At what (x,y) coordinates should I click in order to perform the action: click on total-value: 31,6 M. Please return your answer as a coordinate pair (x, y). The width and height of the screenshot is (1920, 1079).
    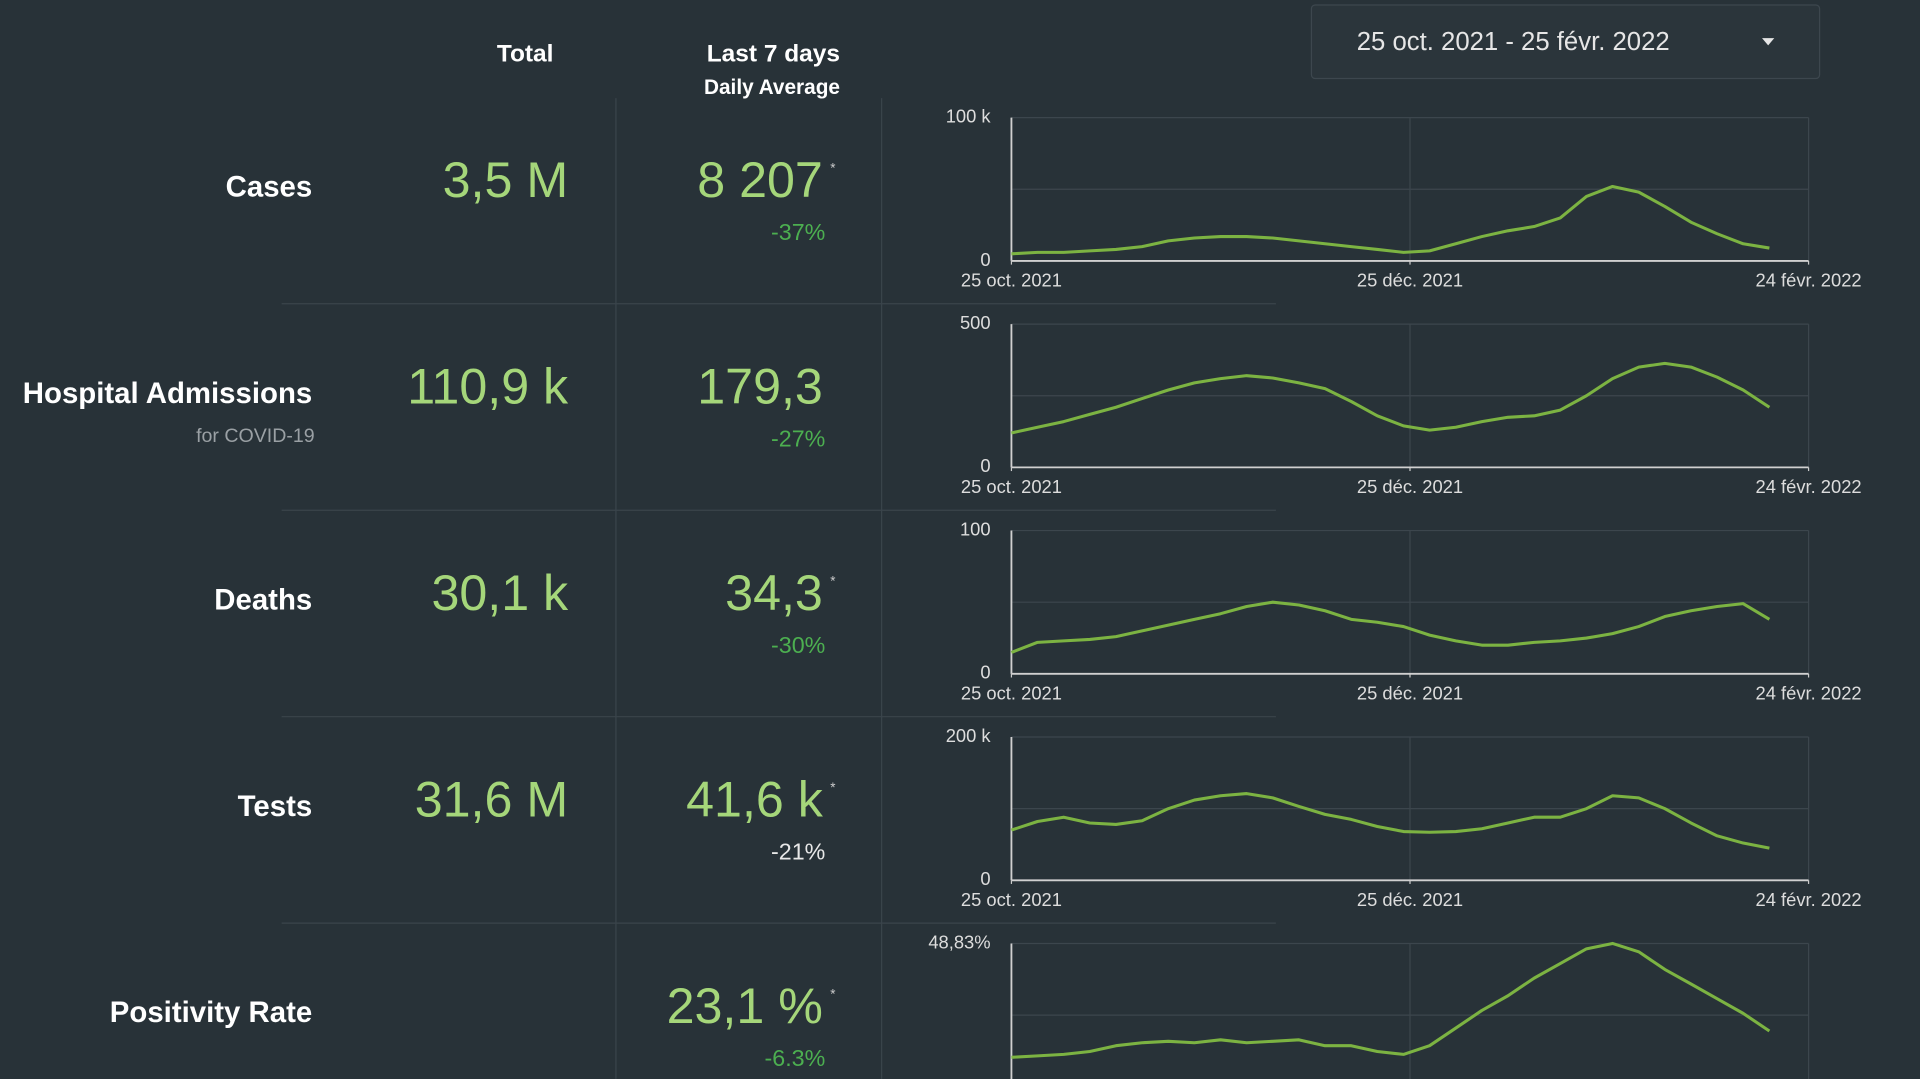
    Looking at the image, I should click on (491, 799).